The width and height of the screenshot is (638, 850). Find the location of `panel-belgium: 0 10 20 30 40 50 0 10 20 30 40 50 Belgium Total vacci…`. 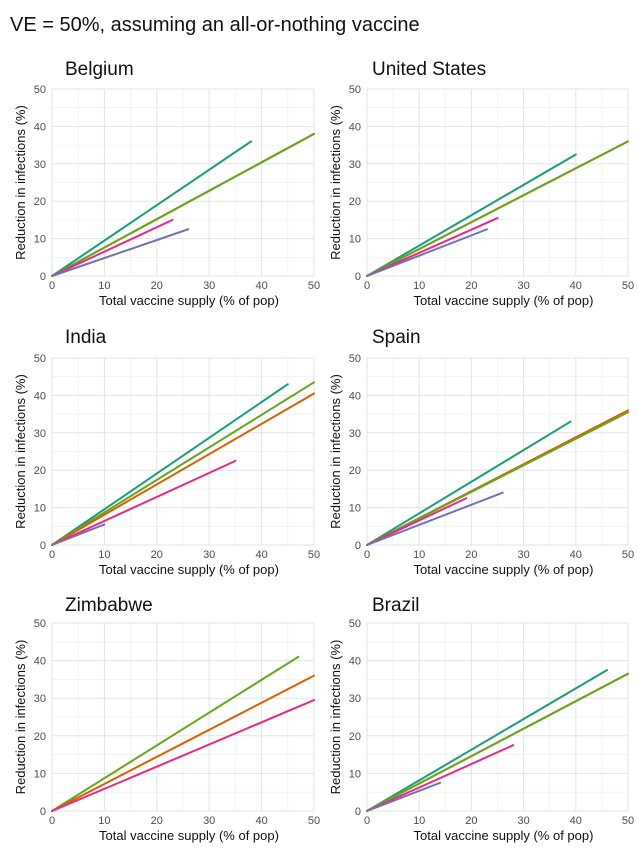

panel-belgium: 0 10 20 30 40 50 0 10 20 30 40 50 Belgium Total vacci… is located at coordinates (166, 183).